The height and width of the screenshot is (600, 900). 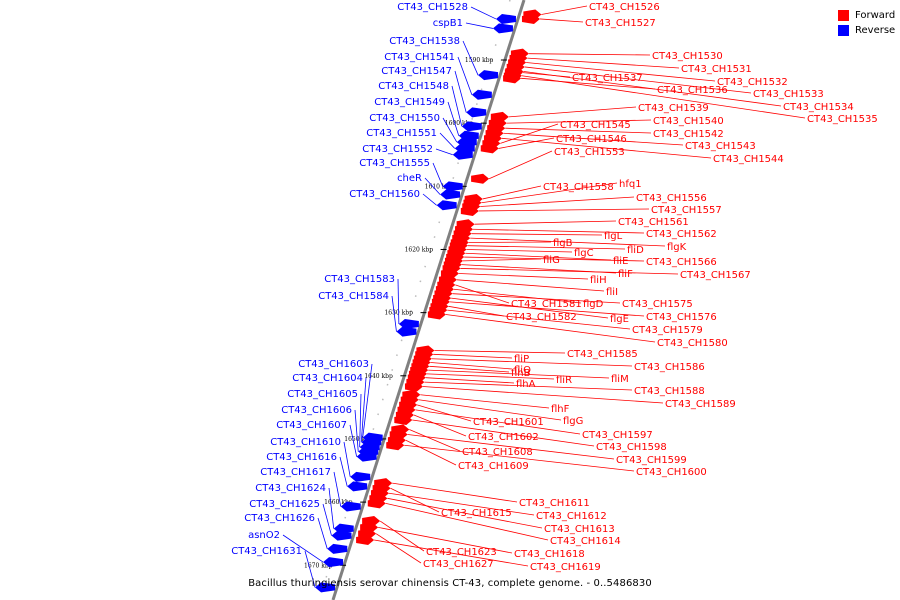 I want to click on forward-gene-label: hfq1, so click(x=630, y=184).